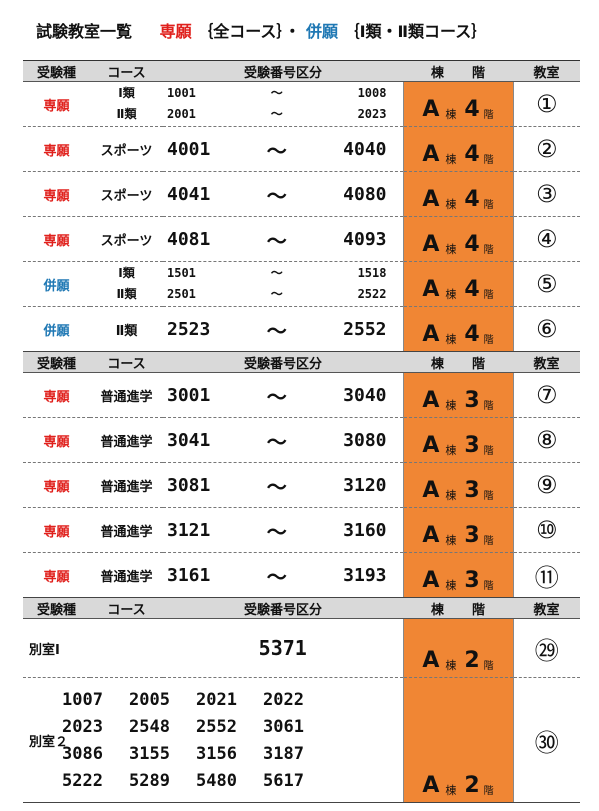 The height and width of the screenshot is (811, 599). Describe the element at coordinates (126, 273) in the screenshot. I see `course-1: Ⅰ類` at that location.